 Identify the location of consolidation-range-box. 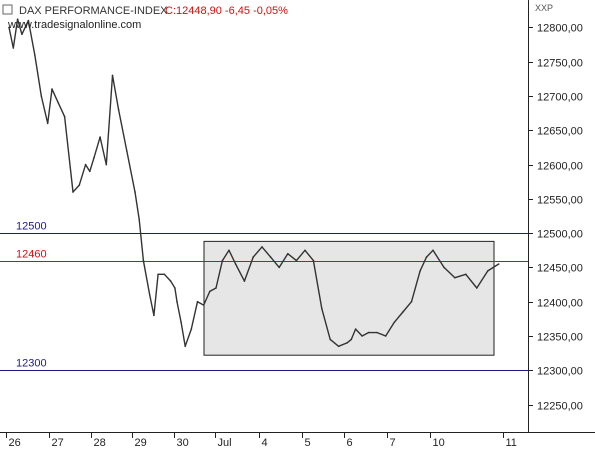
(349, 298).